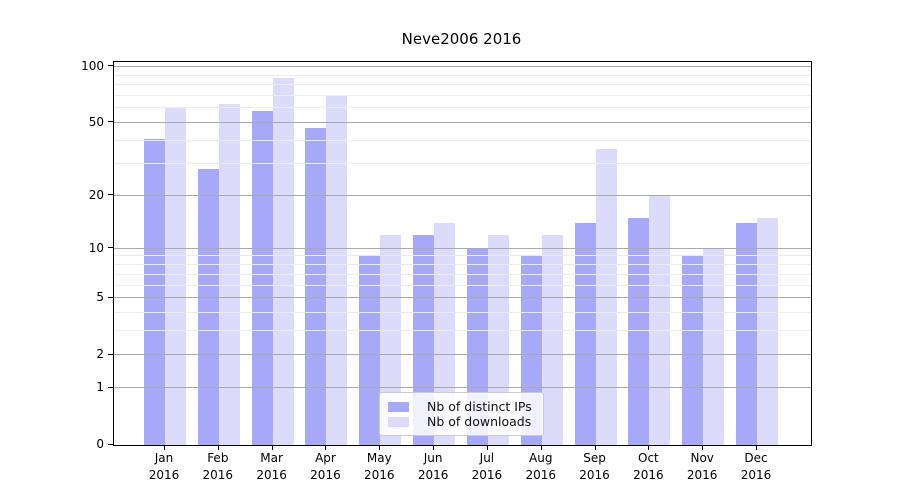  I want to click on bar-downloads-jun, so click(445, 334).